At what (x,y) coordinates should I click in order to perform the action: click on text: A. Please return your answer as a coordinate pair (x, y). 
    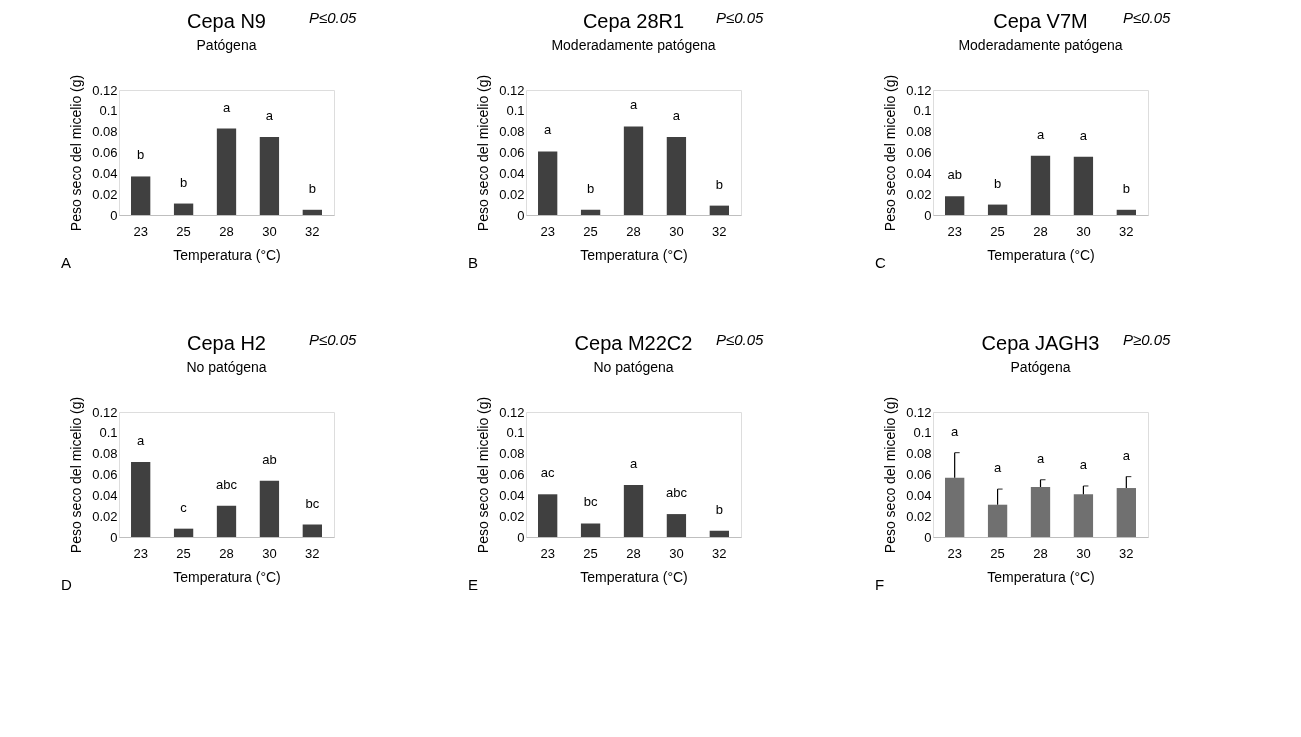
    Looking at the image, I should click on (66, 262).